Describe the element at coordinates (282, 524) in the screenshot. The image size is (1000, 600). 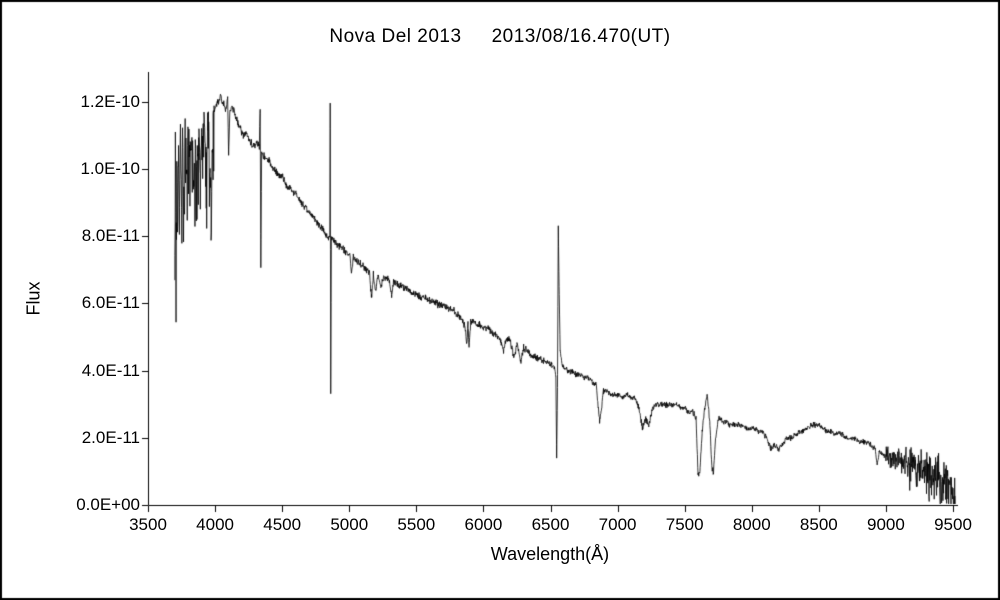
I see `x-tick-label: 4500` at that location.